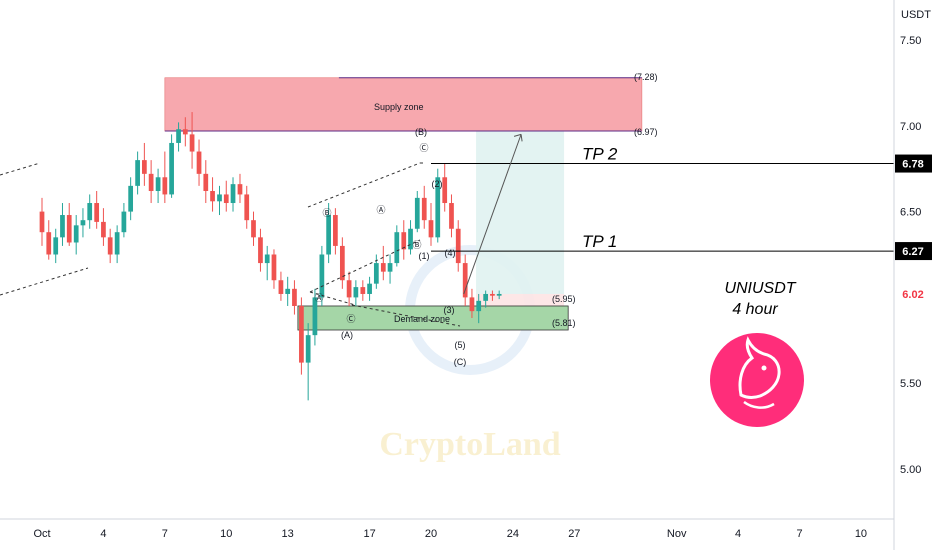 Image resolution: width=932 pixels, height=550 pixels. Describe the element at coordinates (520, 299) in the screenshot. I see `stop-loss-box` at that location.